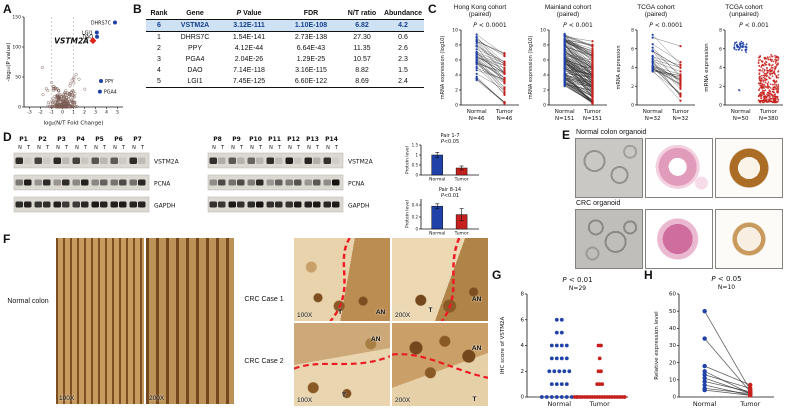  What do you see at coordinates (87, 33) in the screenshot?
I see `svg-text: LGI1` at bounding box center [87, 33].